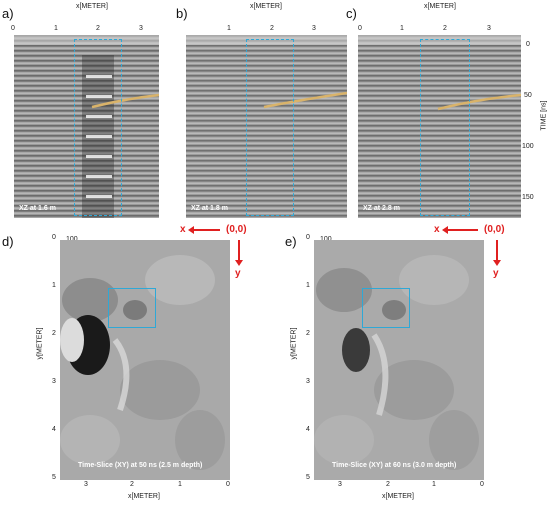 Image resolution: width=550 pixels, height=506 pixels. What do you see at coordinates (482, 484) in the screenshot?
I see `panel-e-xtick-0: 0` at bounding box center [482, 484].